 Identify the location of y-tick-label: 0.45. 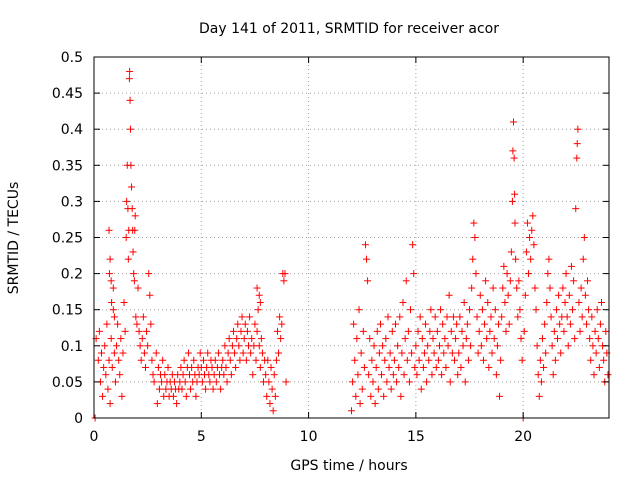
(67, 94).